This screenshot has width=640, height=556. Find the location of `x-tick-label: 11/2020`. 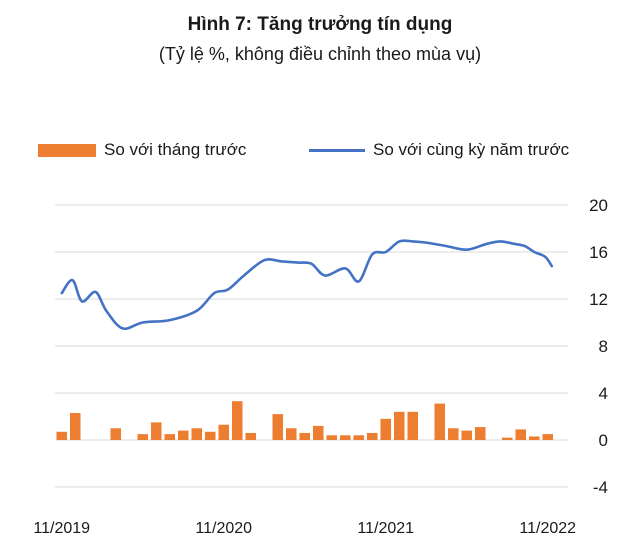

x-tick-label: 11/2020 is located at coordinates (223, 528).